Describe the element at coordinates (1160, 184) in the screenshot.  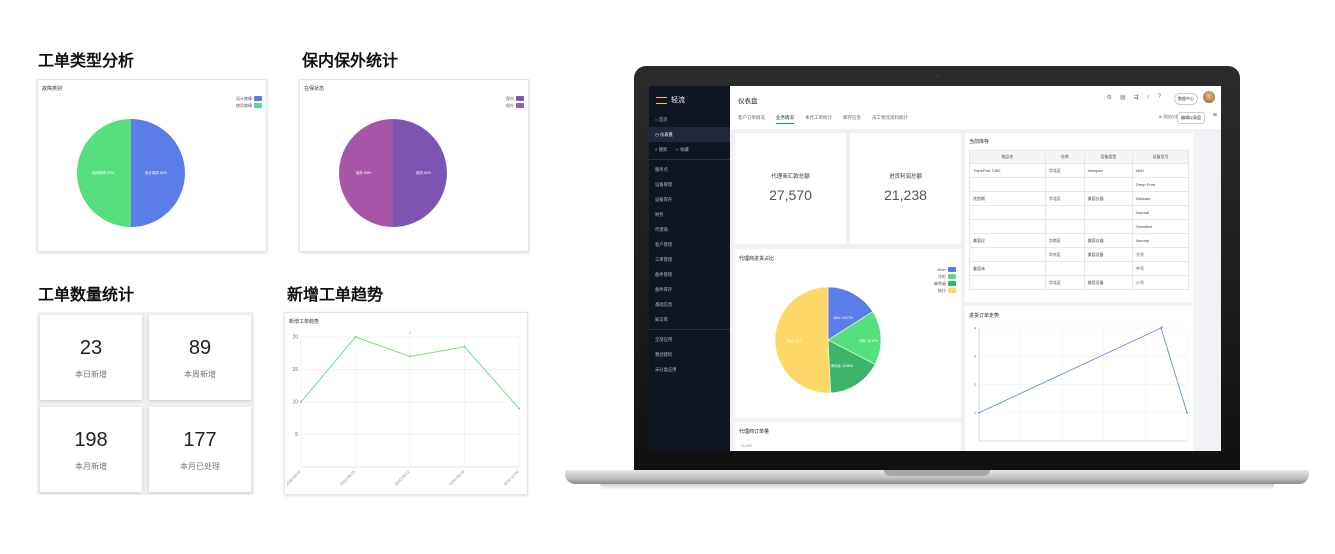
I see `table-cell: Deep Pore` at that location.